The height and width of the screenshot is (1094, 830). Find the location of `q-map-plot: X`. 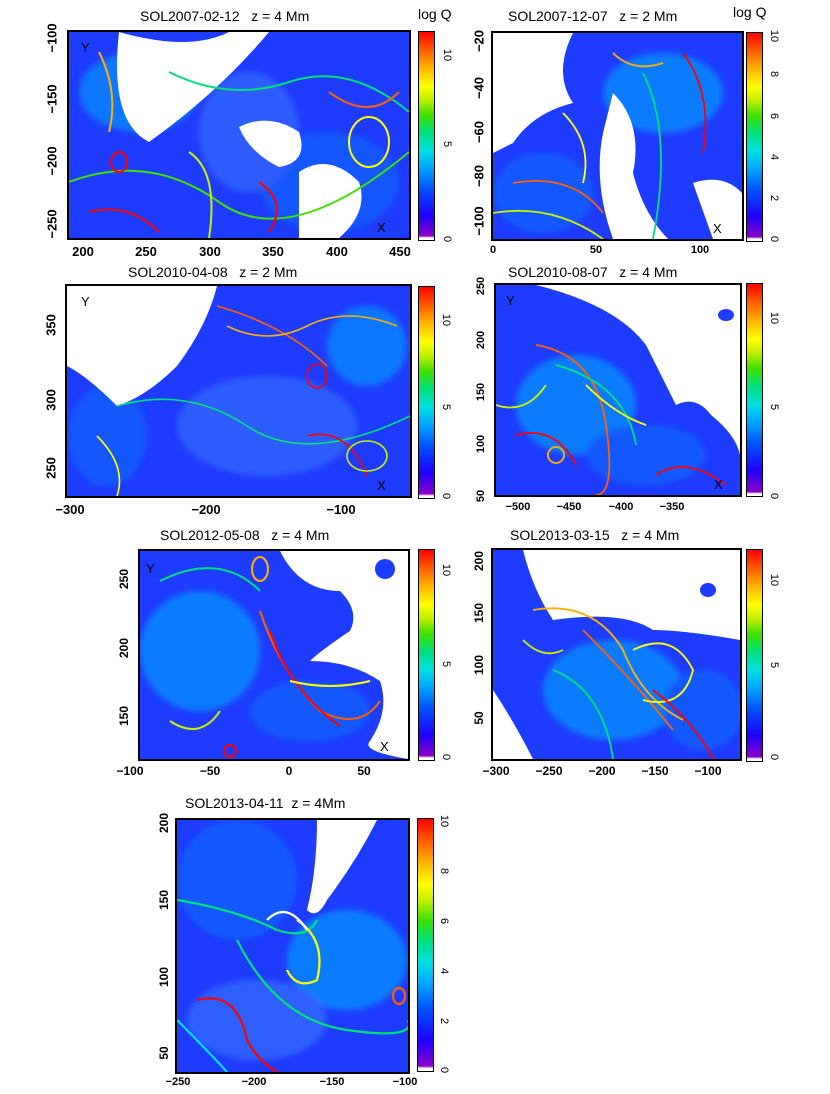

q-map-plot: X is located at coordinates (617, 136).